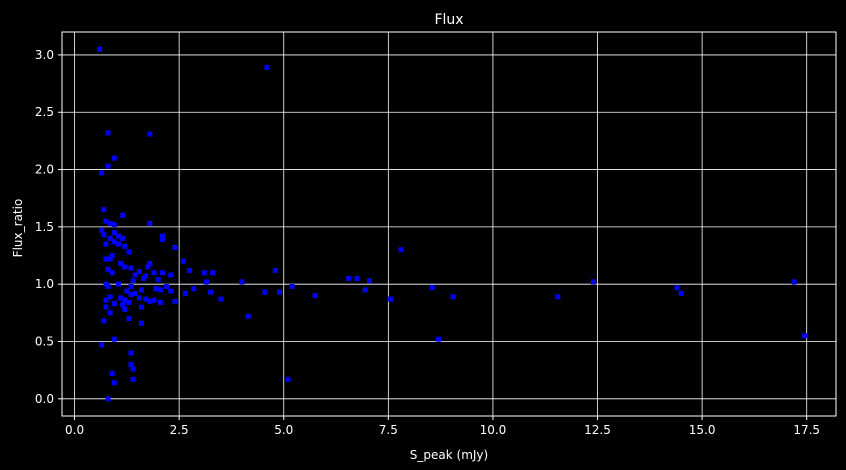  What do you see at coordinates (283, 430) in the screenshot?
I see `x-tick-label: 5.0` at bounding box center [283, 430].